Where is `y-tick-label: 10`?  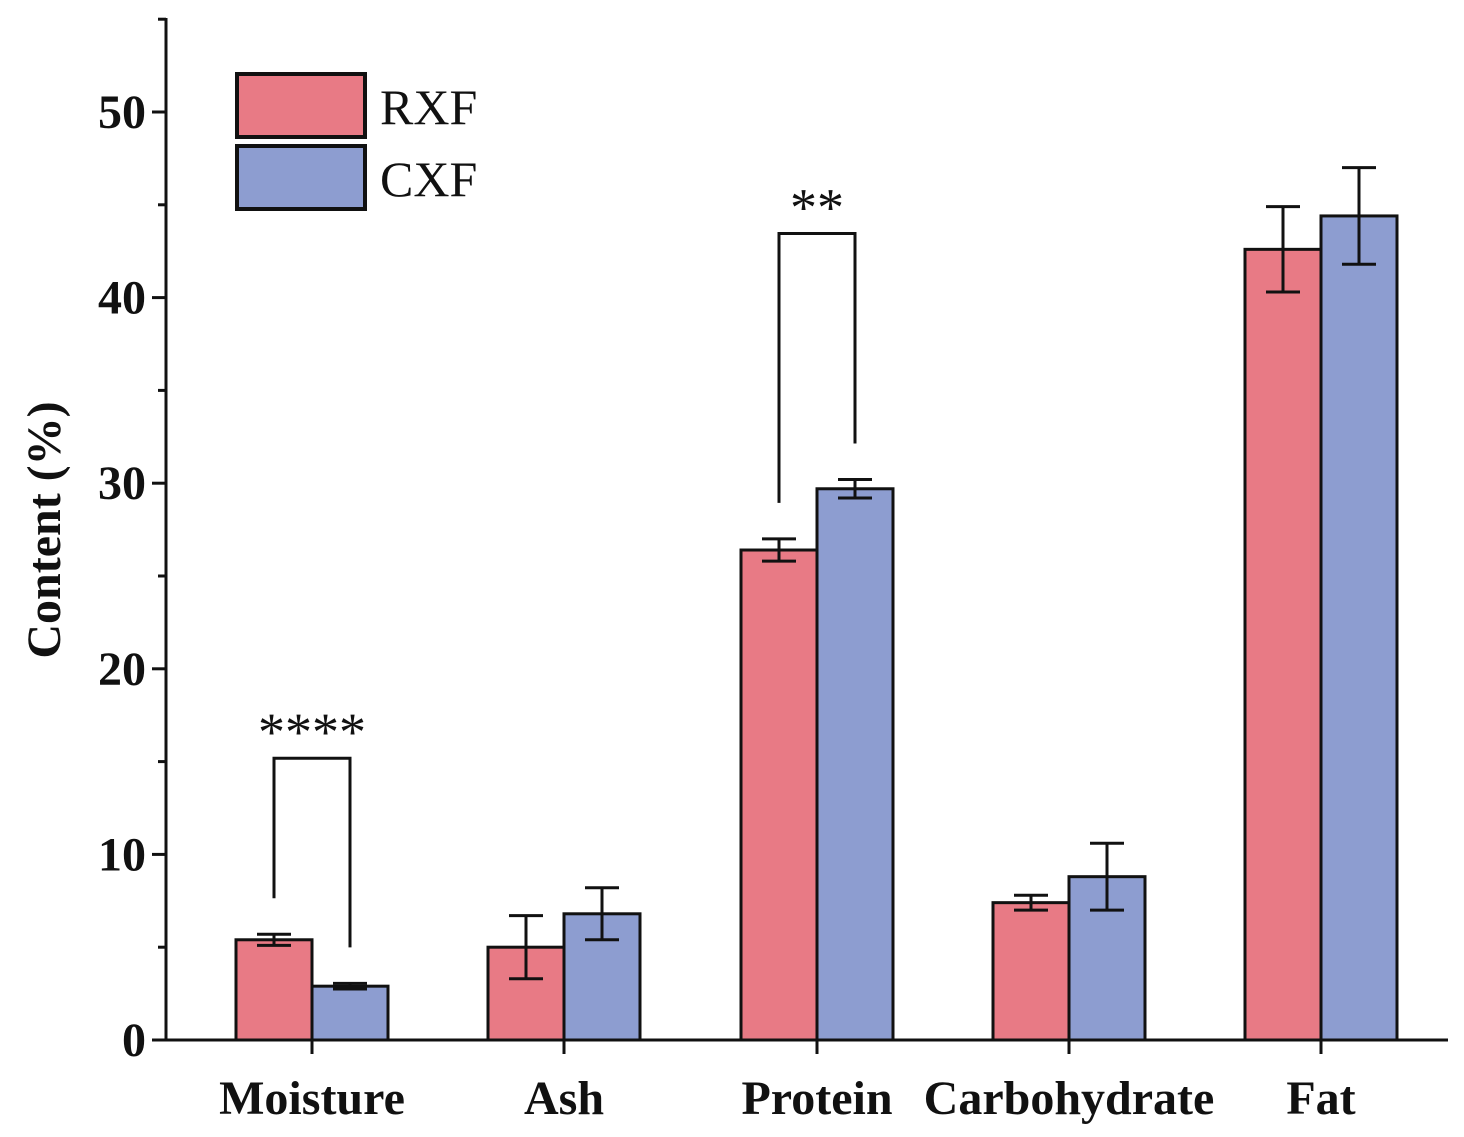 y-tick-label: 10 is located at coordinates (122, 854).